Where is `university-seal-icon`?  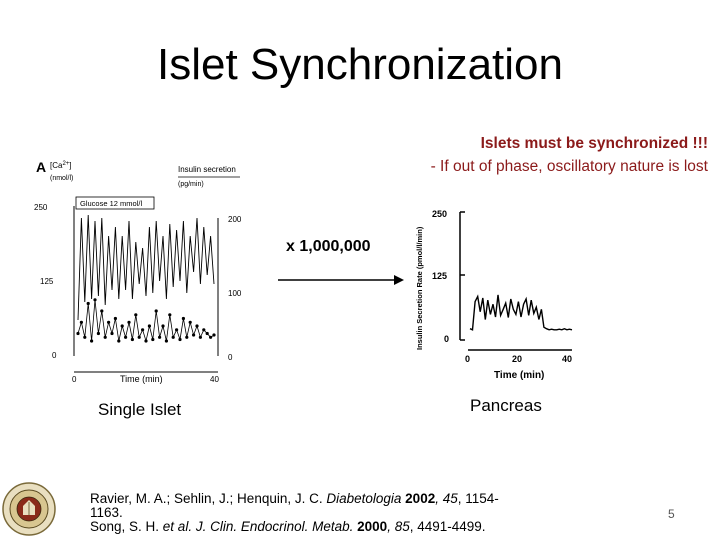
university-seal-icon is located at coordinates (29, 509).